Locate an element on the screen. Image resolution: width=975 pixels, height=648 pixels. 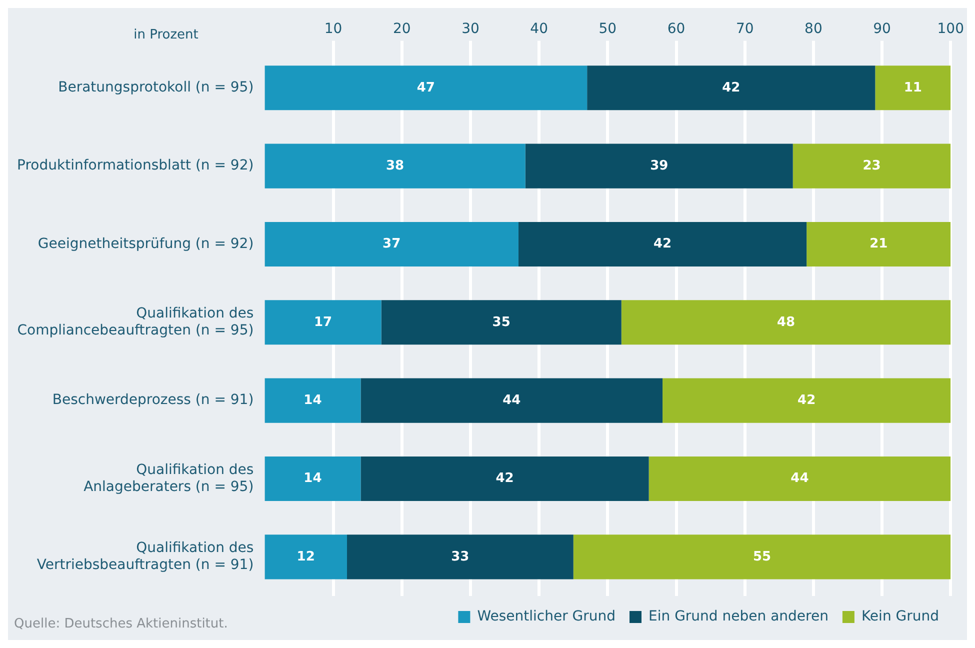
x-tick-label: 30 is located at coordinates (471, 29).